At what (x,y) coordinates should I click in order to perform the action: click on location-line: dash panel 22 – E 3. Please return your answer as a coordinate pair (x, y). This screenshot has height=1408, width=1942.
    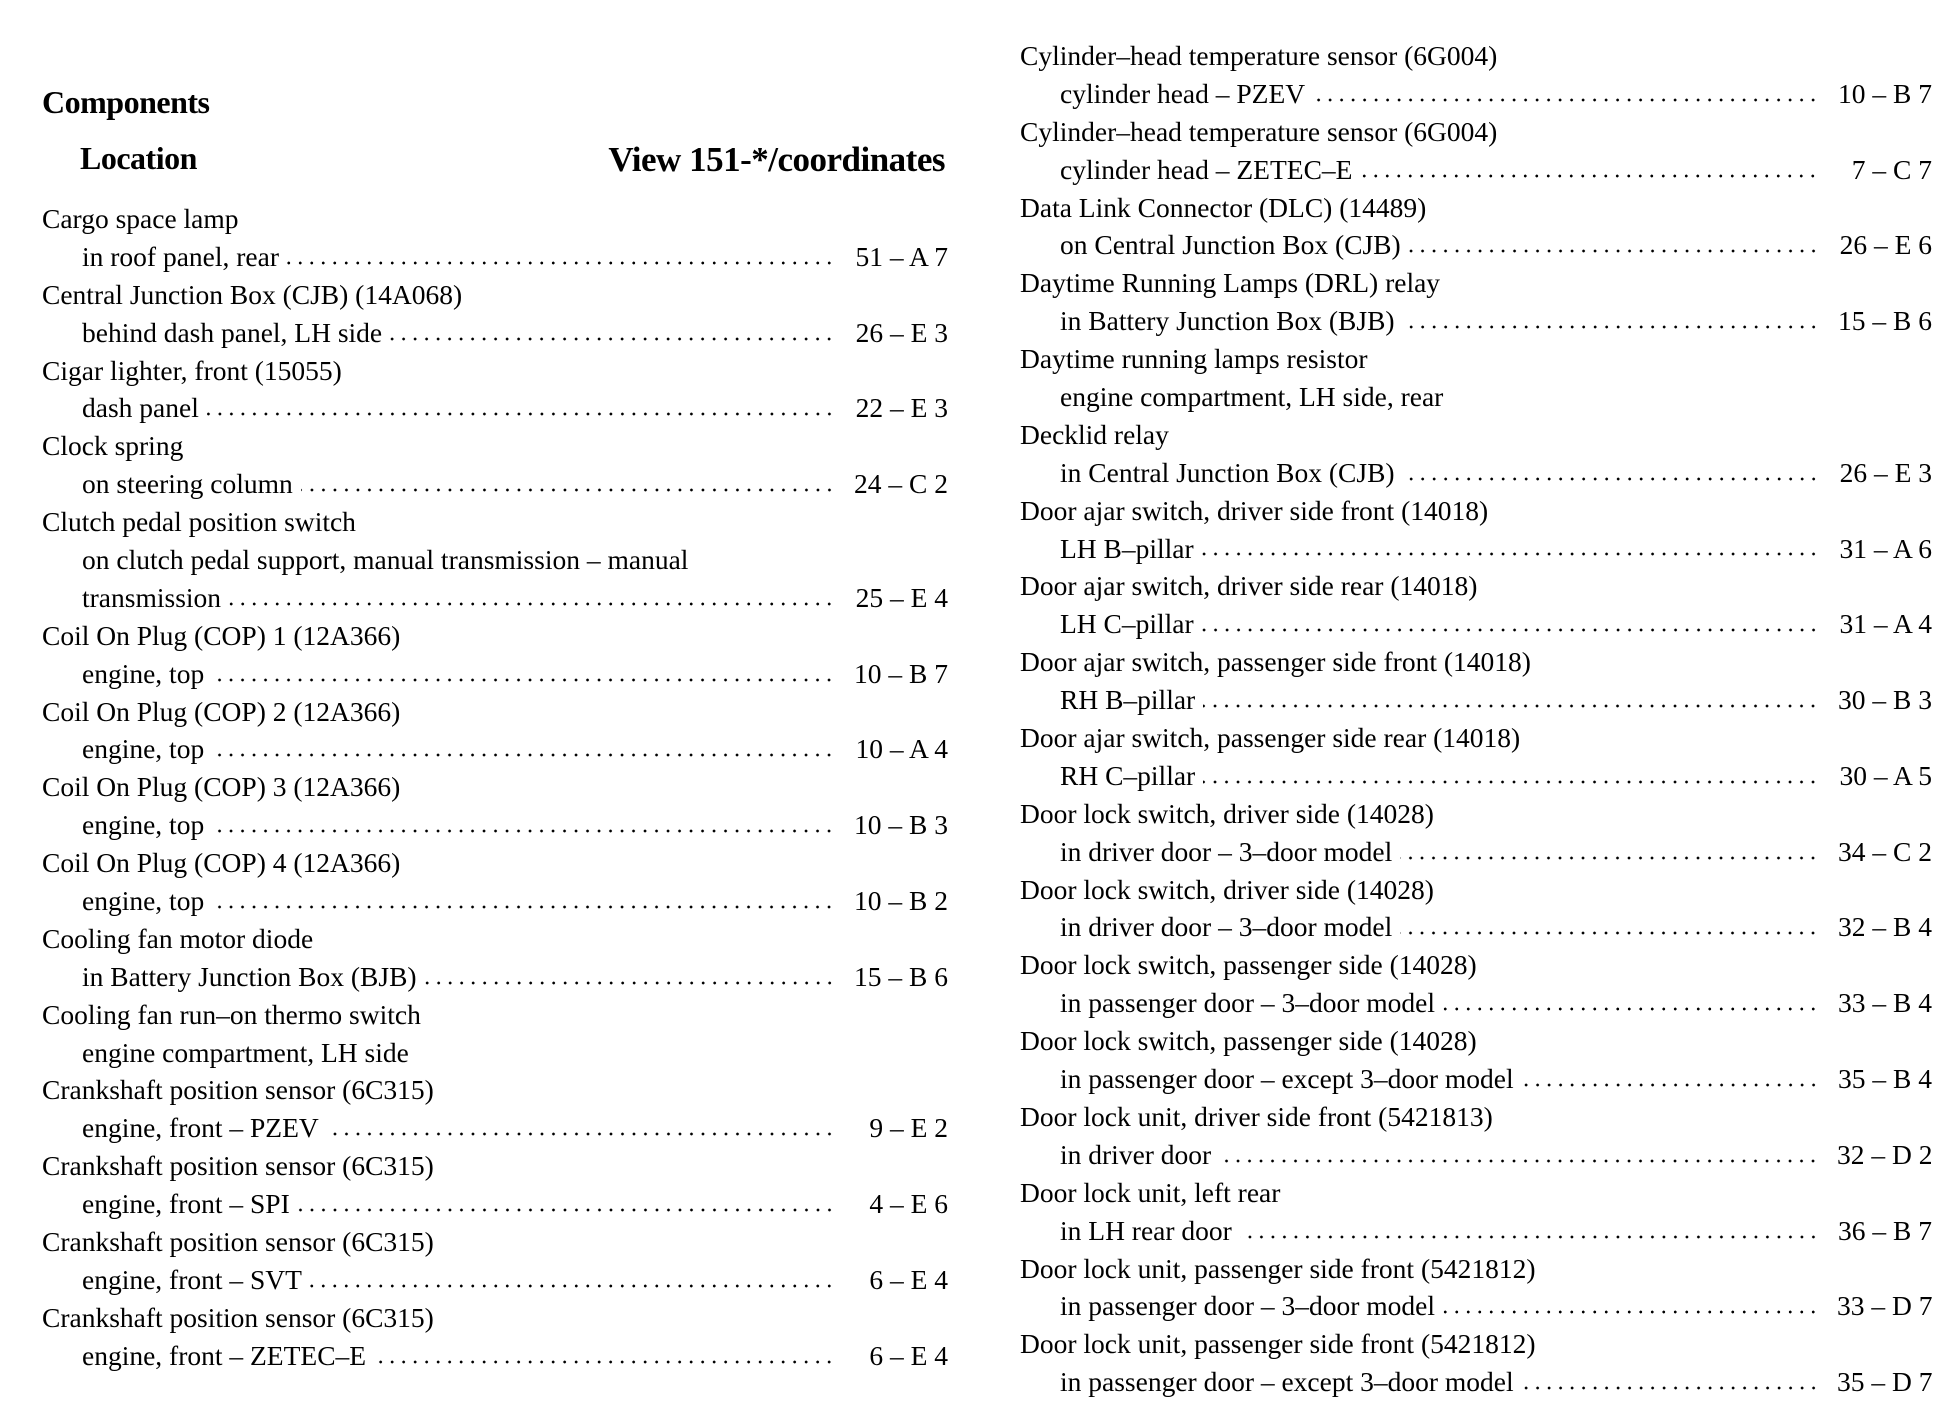
    Looking at the image, I should click on (495, 408).